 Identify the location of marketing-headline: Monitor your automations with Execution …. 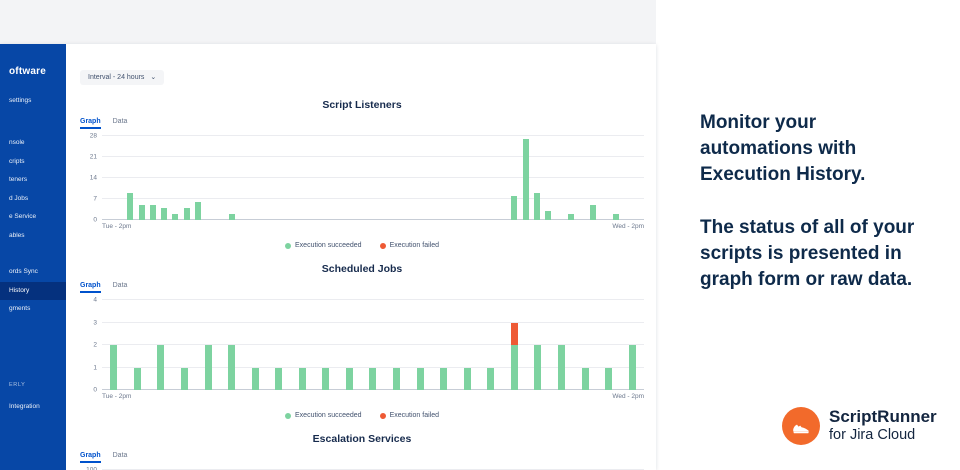
(783, 148).